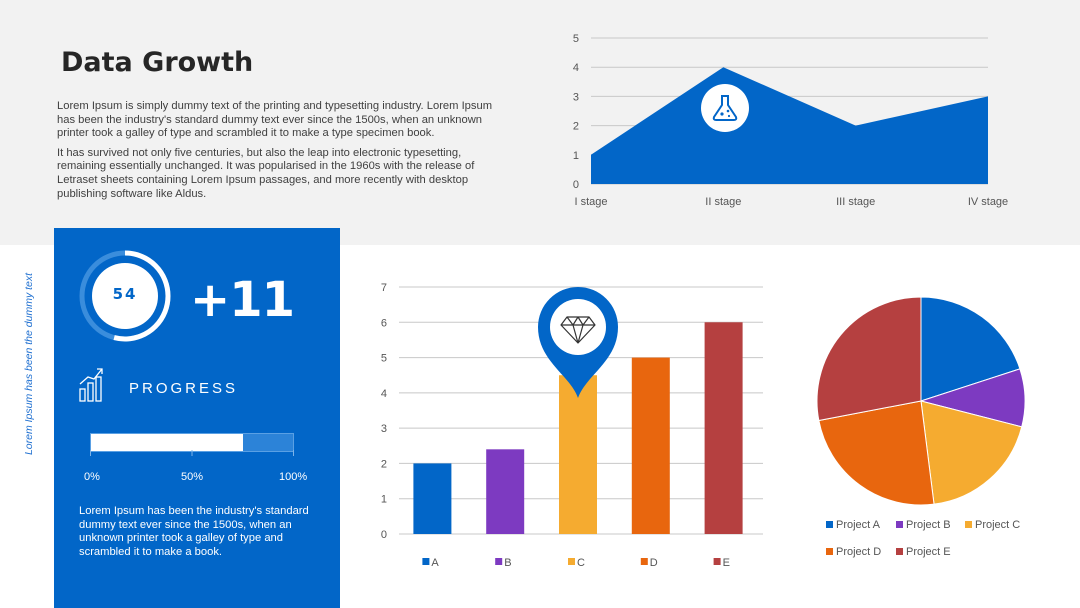  What do you see at coordinates (384, 288) in the screenshot?
I see `y-tick-label: 7` at bounding box center [384, 288].